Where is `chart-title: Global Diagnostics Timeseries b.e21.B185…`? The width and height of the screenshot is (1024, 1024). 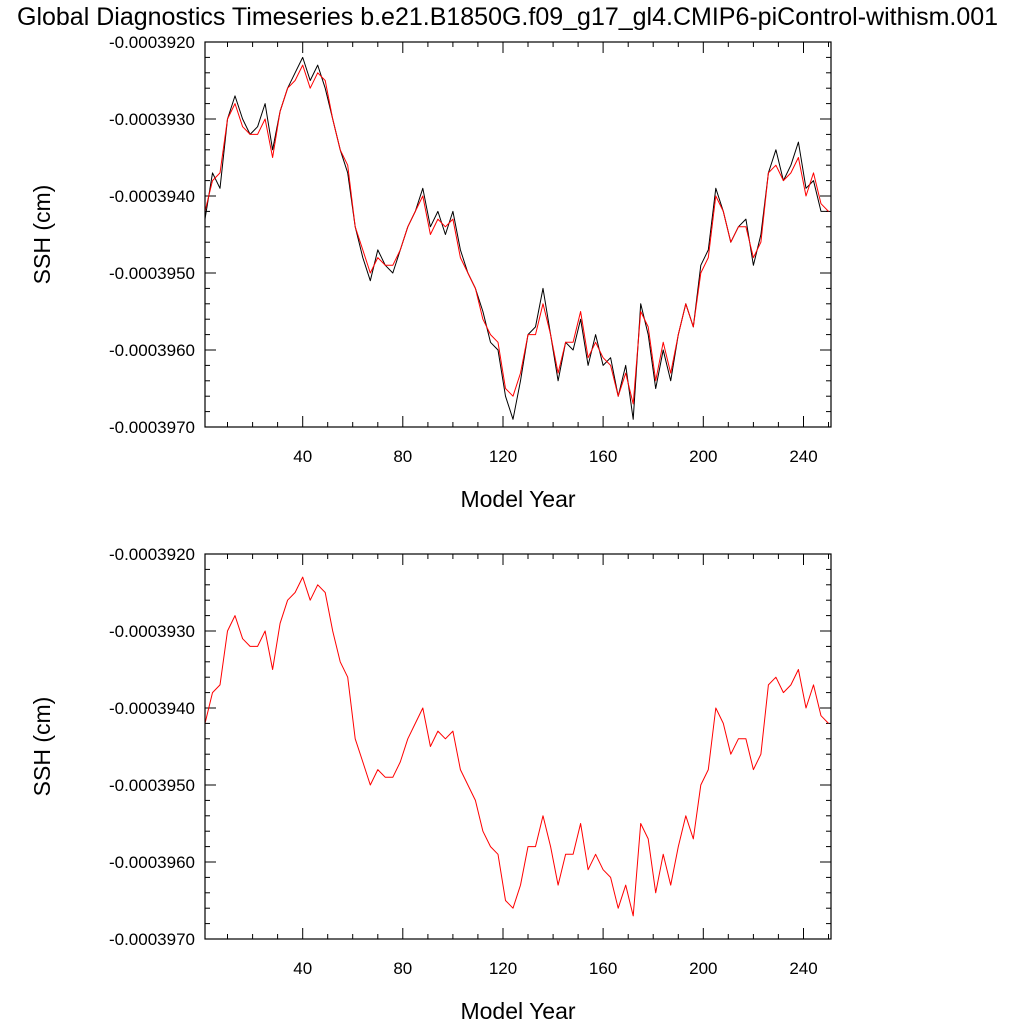
chart-title: Global Diagnostics Timeseries b.e21.B185… is located at coordinates (508, 17).